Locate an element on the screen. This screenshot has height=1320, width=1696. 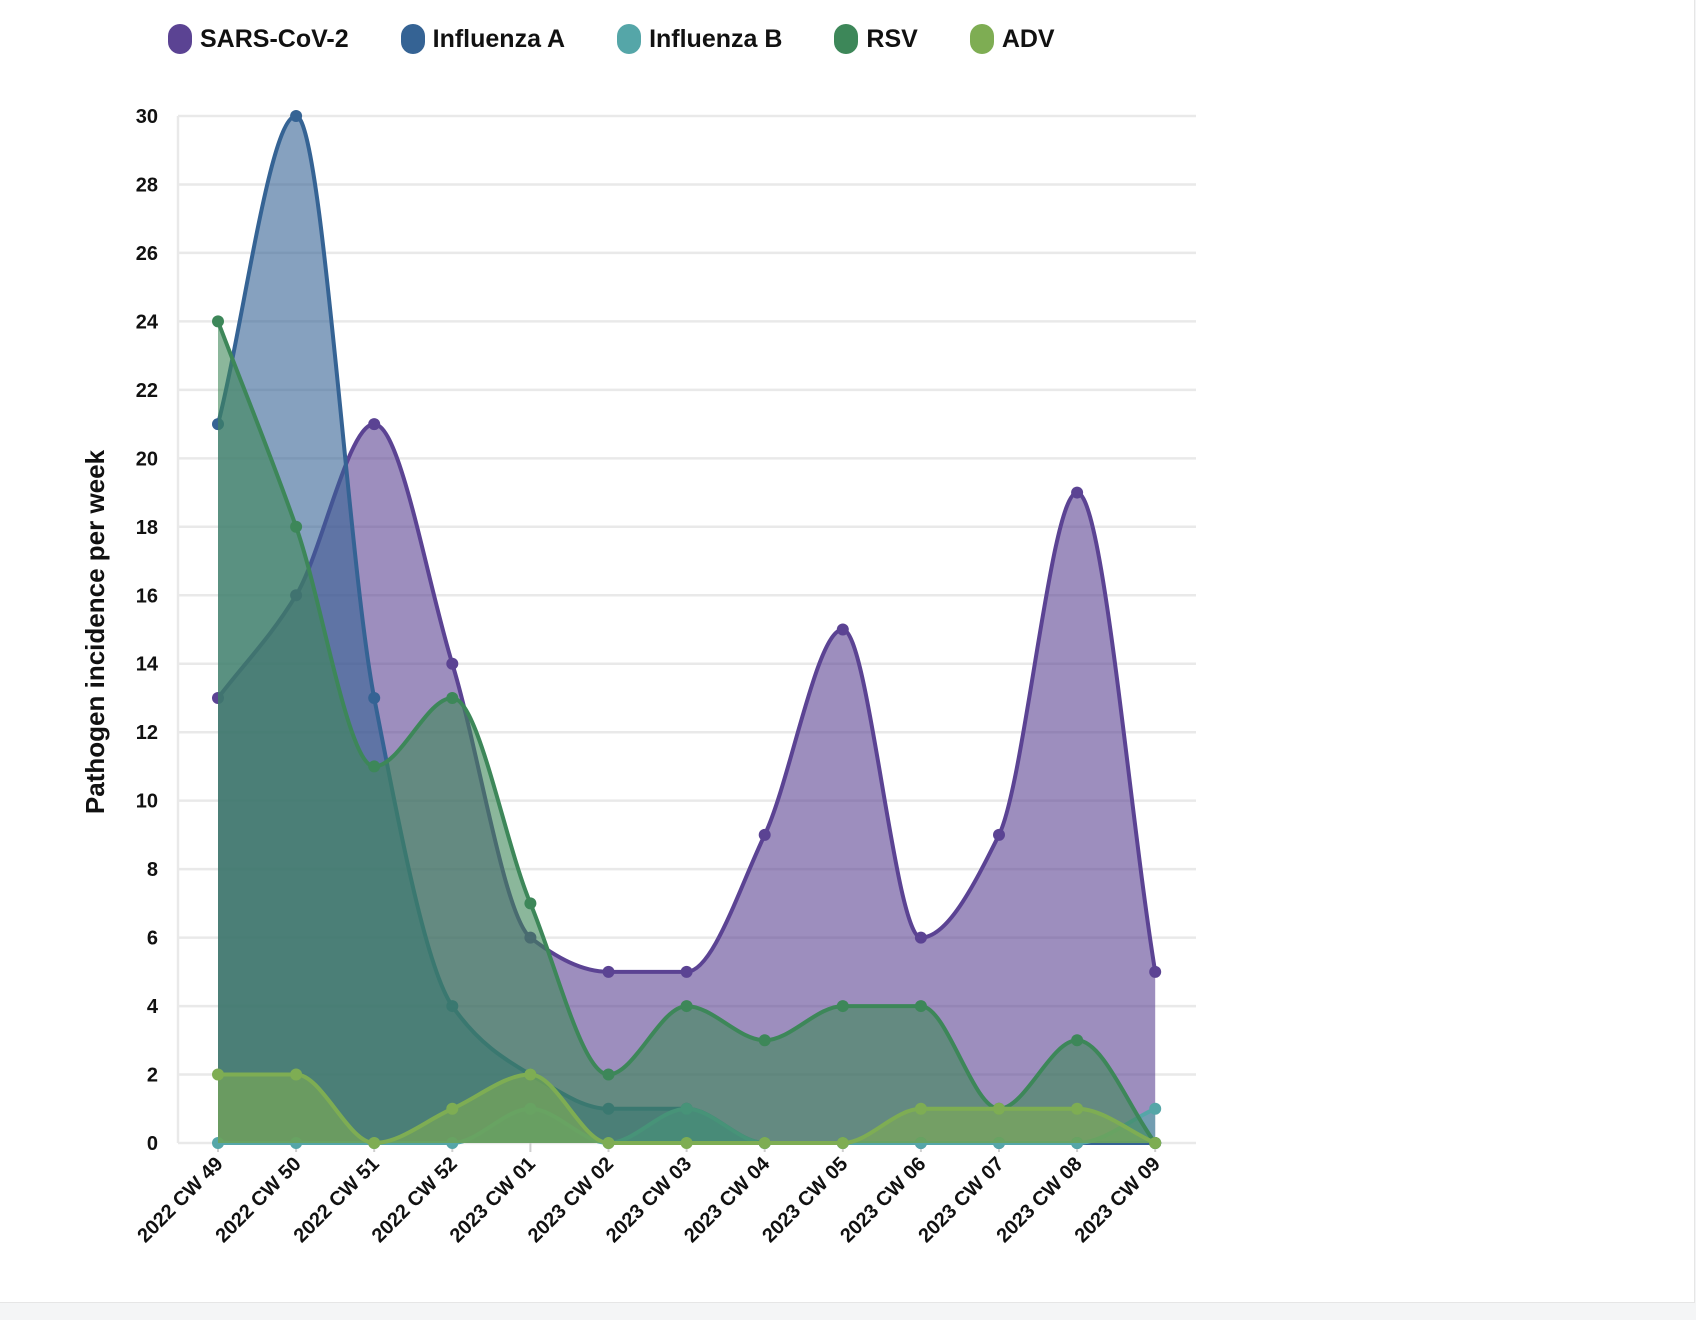
legend-item-influenza-a: Influenza A is located at coordinates (483, 39).